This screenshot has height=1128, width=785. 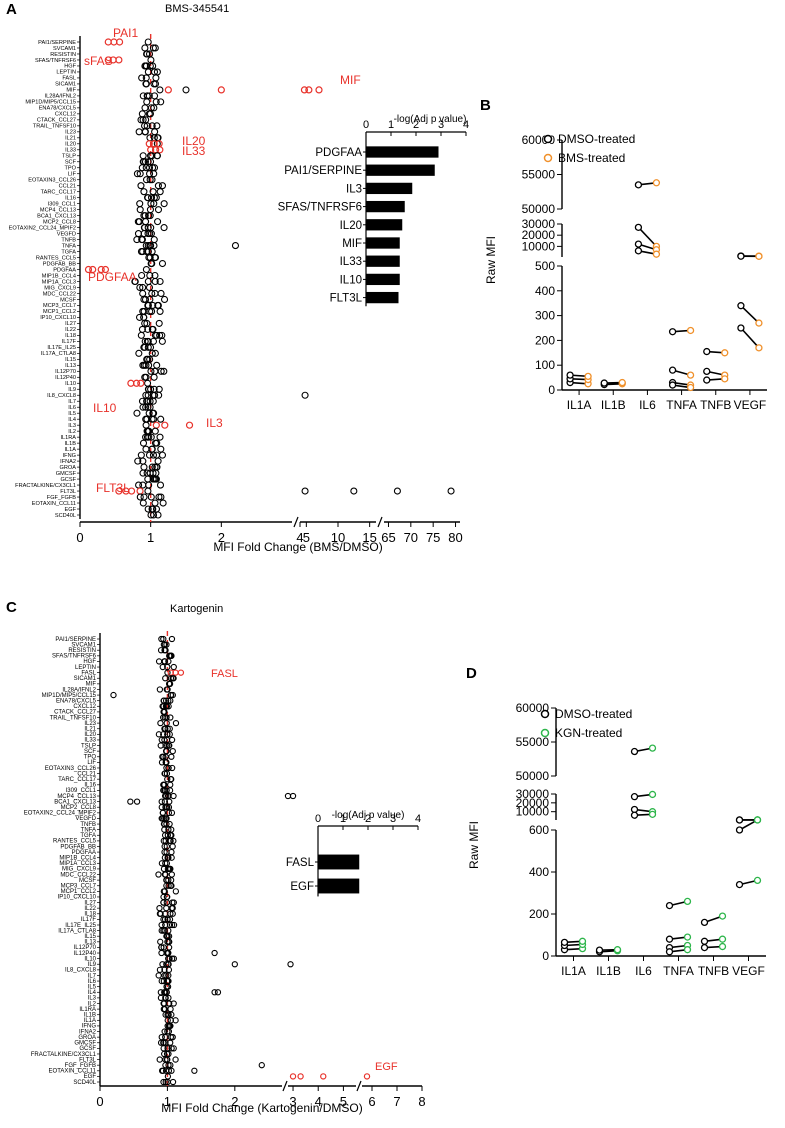 What do you see at coordinates (76, 701) in the screenshot?
I see `y-tick-label: ENA78/CXCL5` at bounding box center [76, 701].